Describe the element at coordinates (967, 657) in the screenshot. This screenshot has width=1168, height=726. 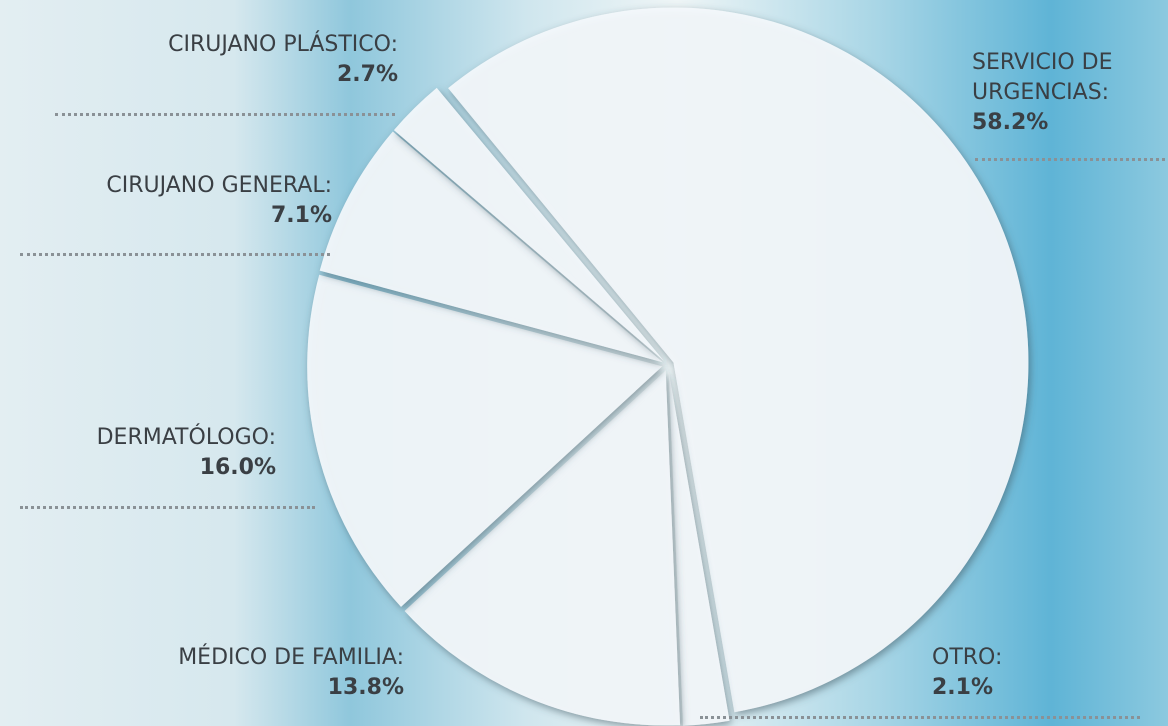
I see `category-label: OTRO:` at that location.